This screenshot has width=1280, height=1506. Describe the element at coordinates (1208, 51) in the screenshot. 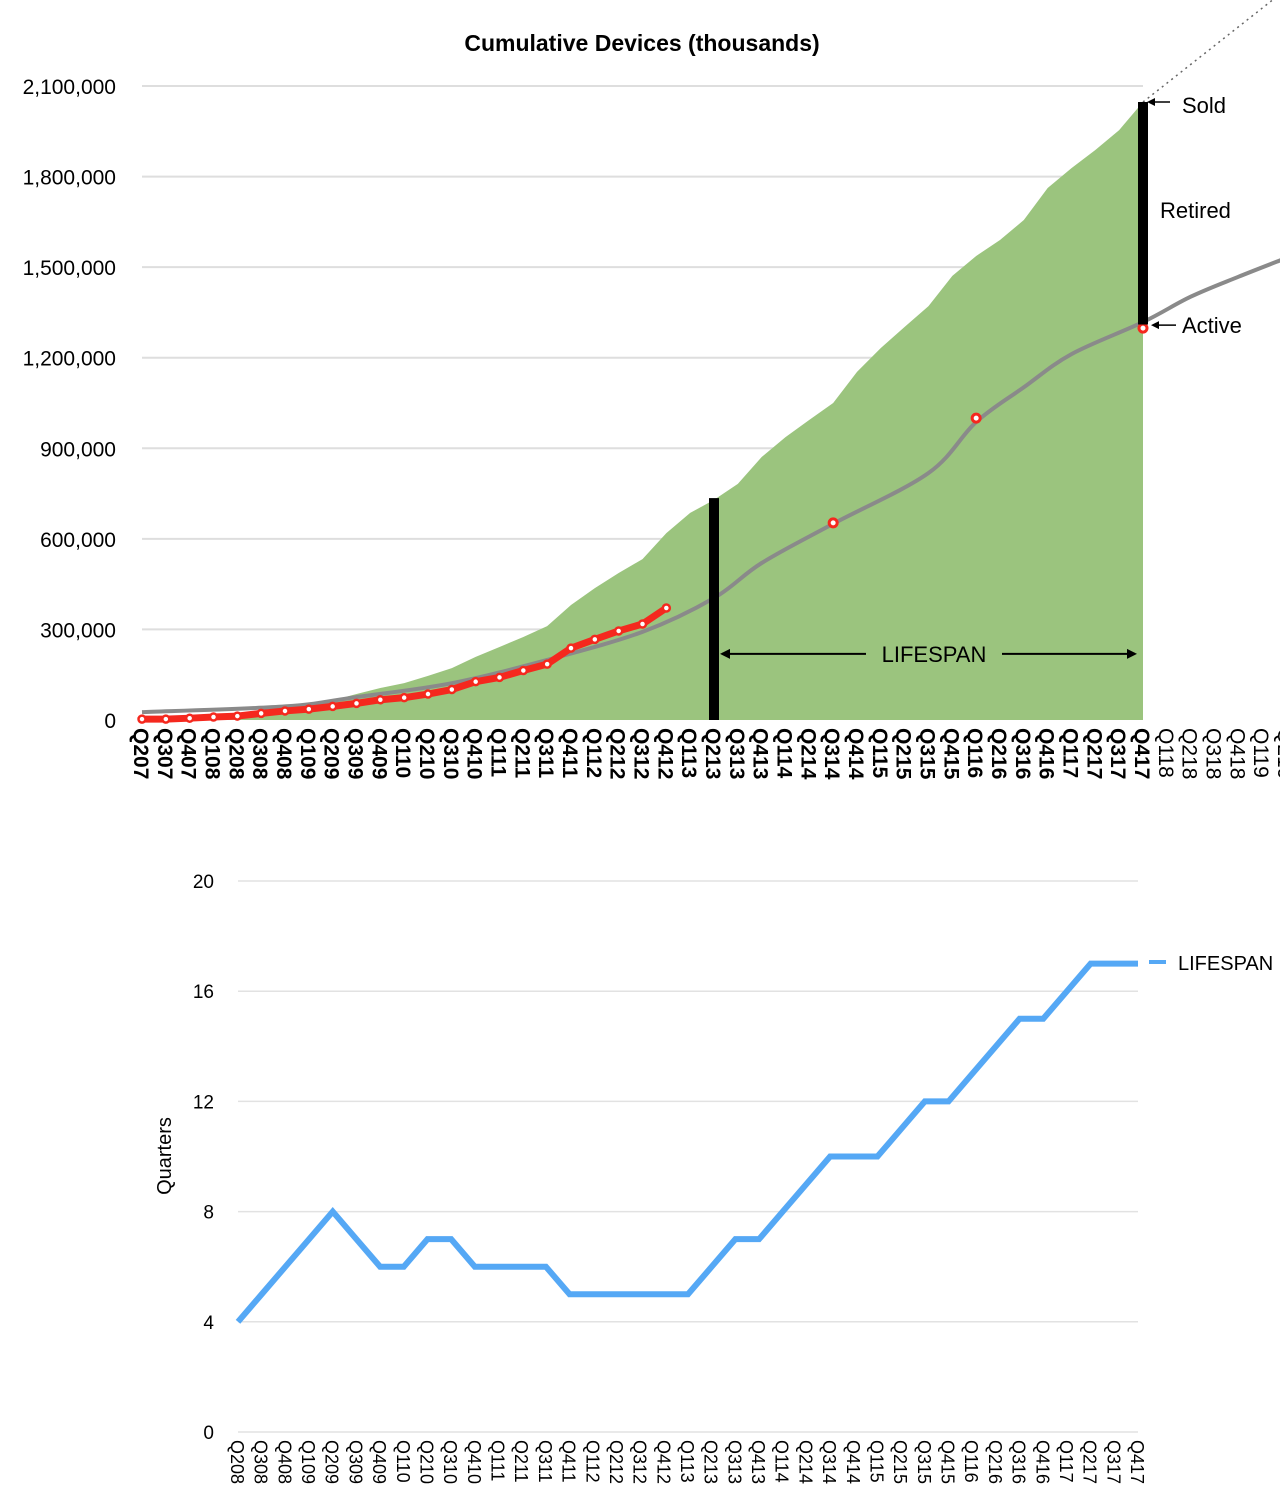

I see `sold-extrapolation-line` at that location.